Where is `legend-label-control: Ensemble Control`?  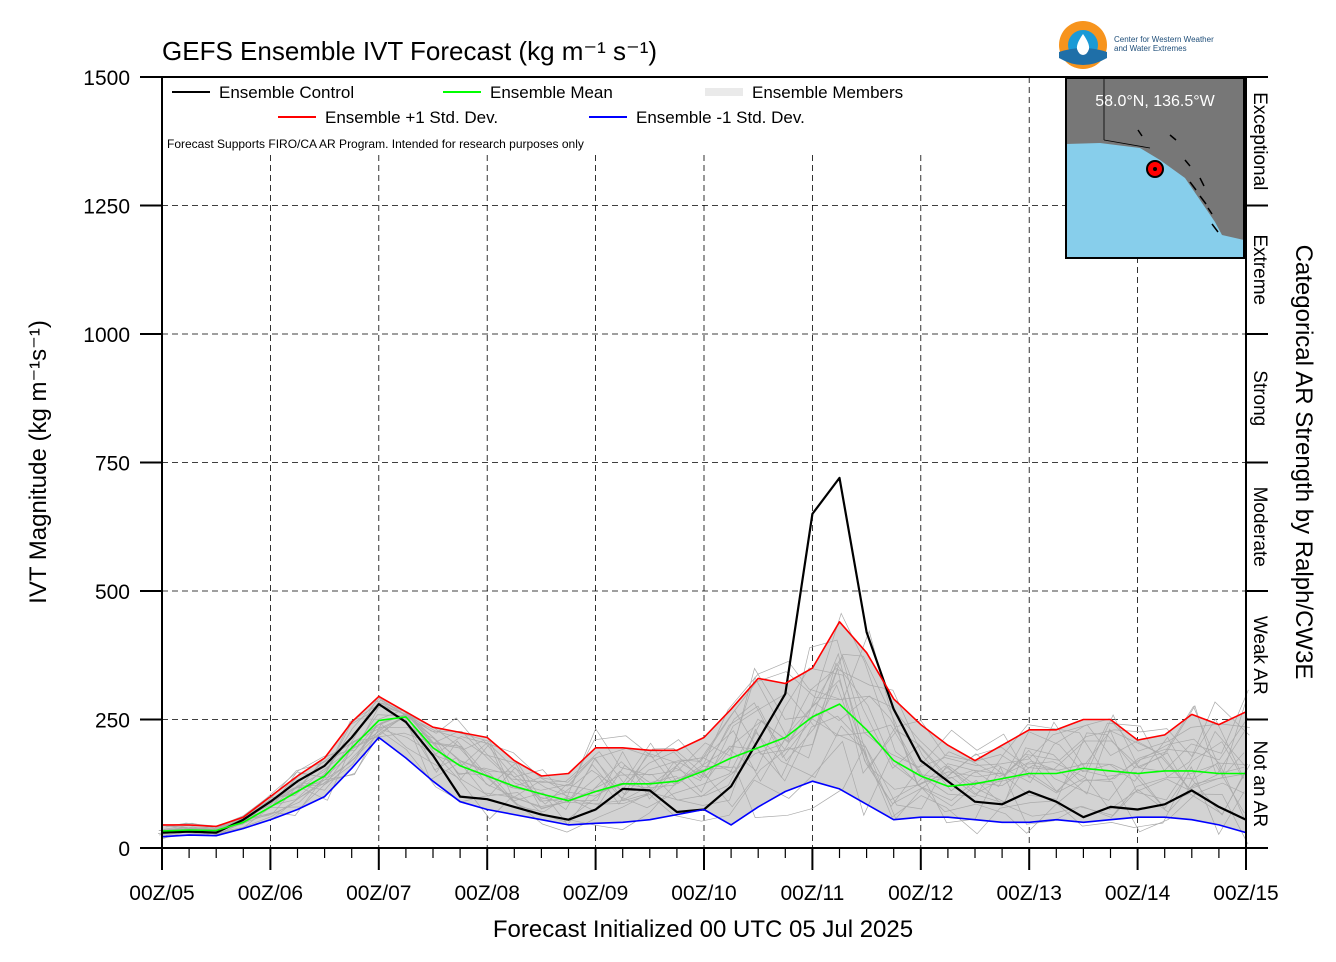
legend-label-control: Ensemble Control is located at coordinates (286, 92).